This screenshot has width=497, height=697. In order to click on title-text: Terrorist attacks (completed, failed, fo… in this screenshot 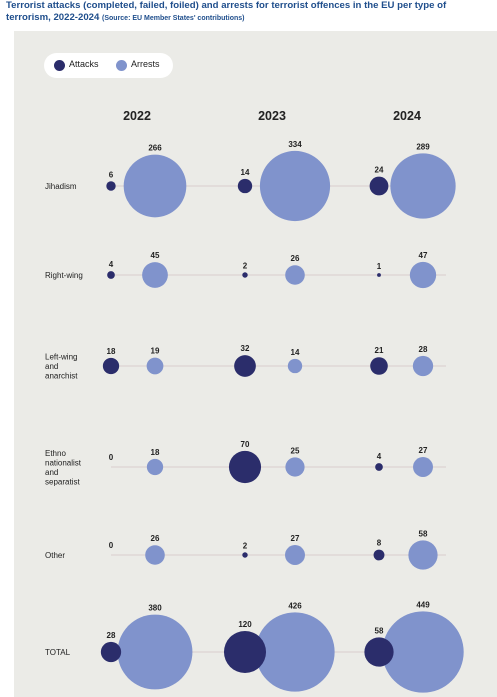, I will do `click(226, 11)`.